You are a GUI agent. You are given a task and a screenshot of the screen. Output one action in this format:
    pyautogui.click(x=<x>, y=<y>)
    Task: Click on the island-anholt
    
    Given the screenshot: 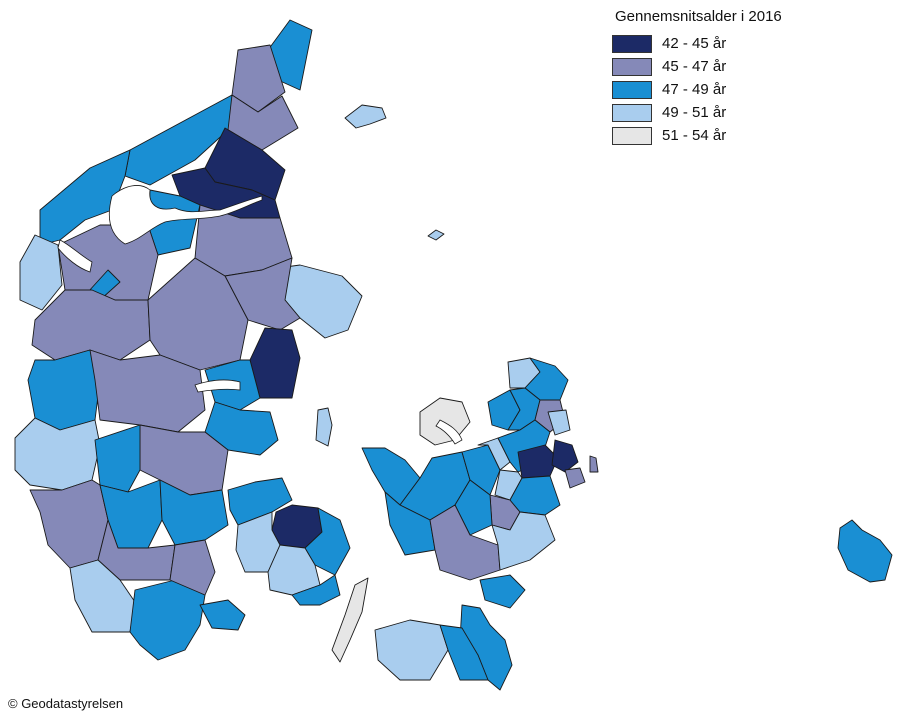 What is the action you would take?
    pyautogui.click(x=436, y=235)
    